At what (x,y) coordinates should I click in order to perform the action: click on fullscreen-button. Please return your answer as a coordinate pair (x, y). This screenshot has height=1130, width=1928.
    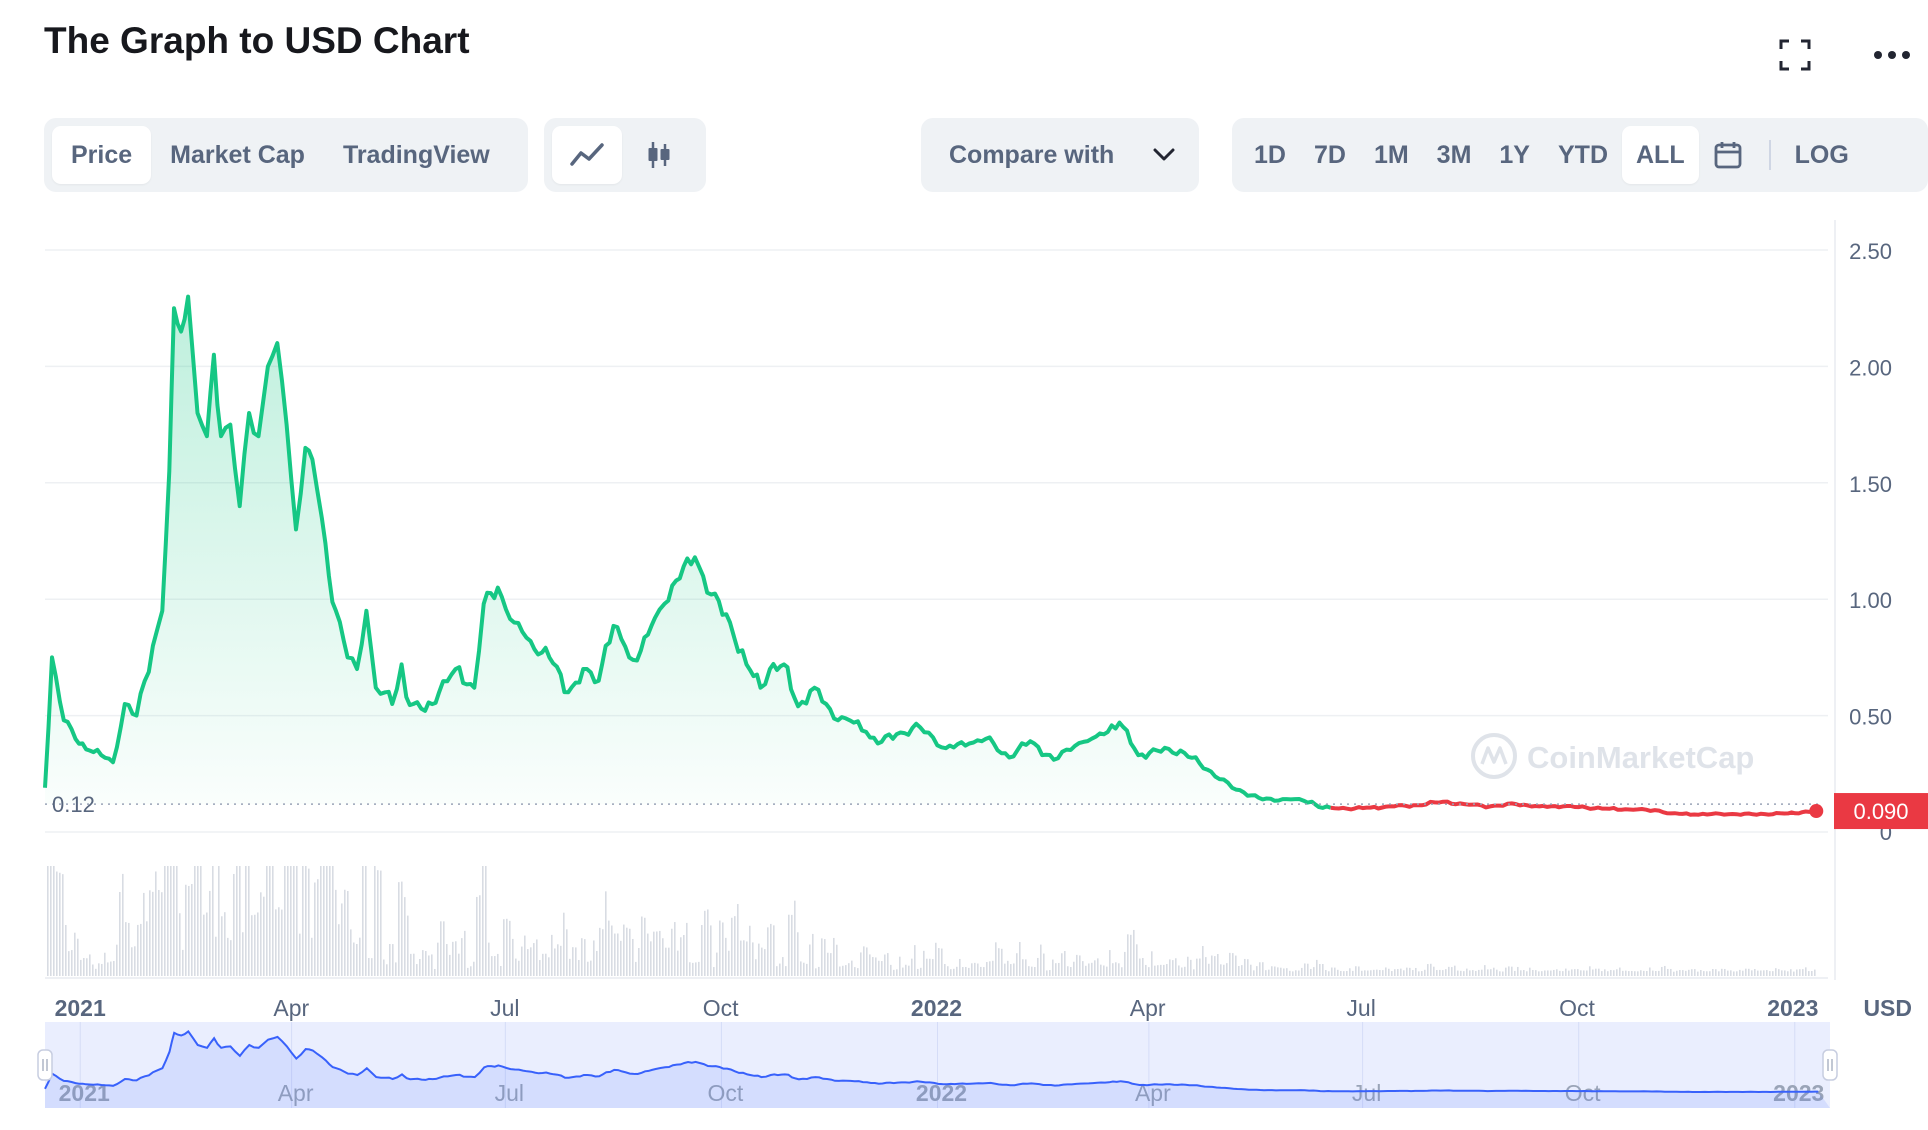
    Looking at the image, I should click on (1795, 55).